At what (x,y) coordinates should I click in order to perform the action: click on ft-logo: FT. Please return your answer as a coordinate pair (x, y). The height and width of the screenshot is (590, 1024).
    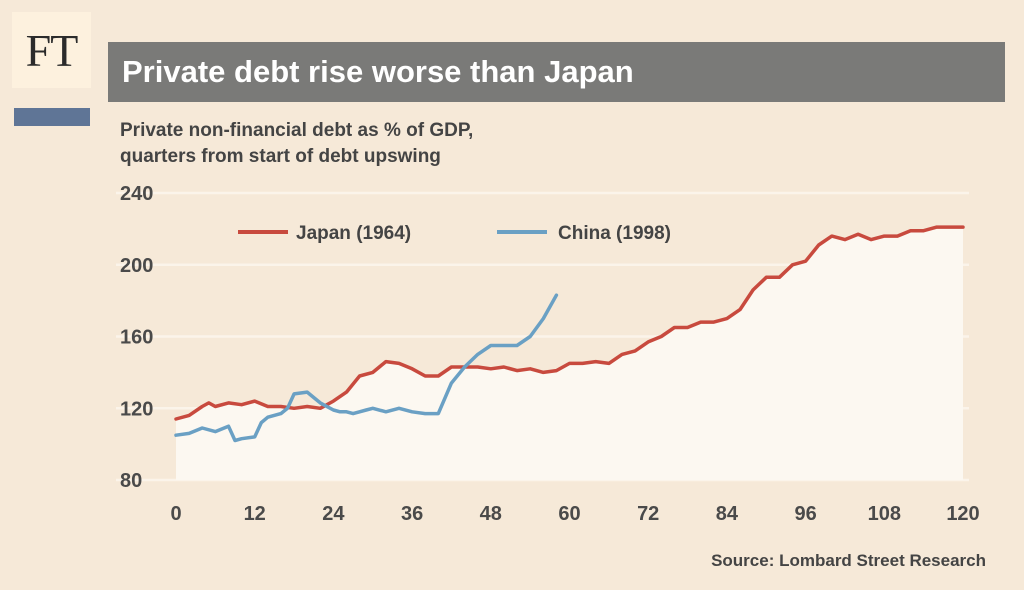
    Looking at the image, I should click on (51, 50).